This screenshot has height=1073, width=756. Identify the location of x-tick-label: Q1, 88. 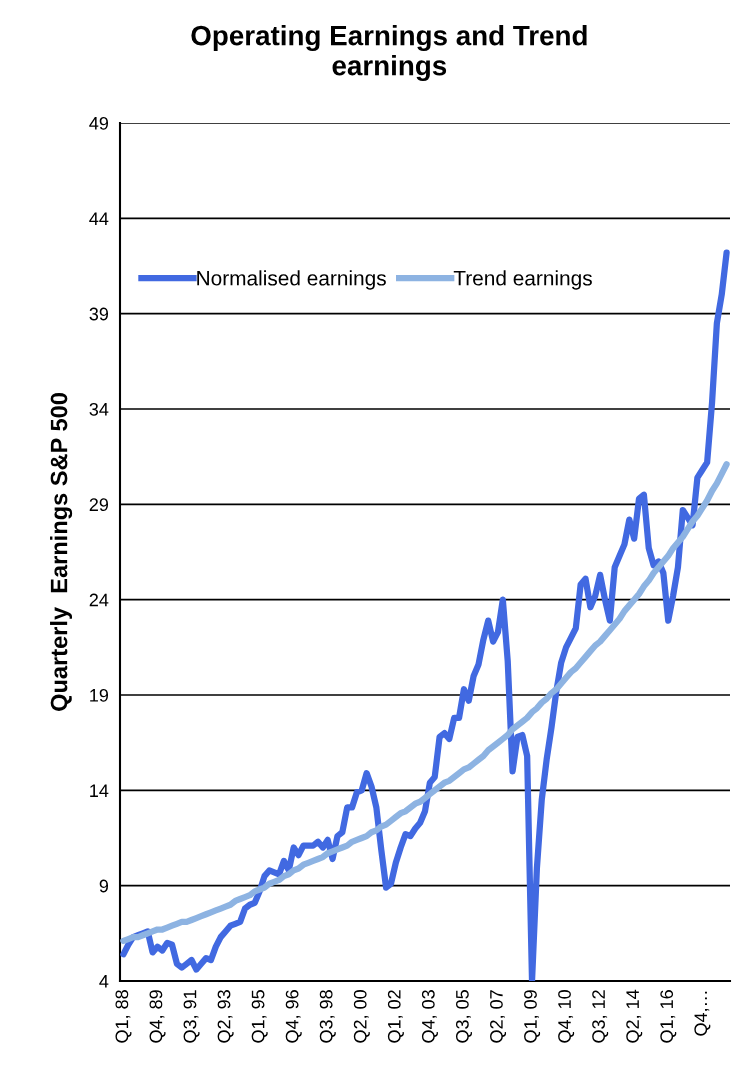
(123, 1016).